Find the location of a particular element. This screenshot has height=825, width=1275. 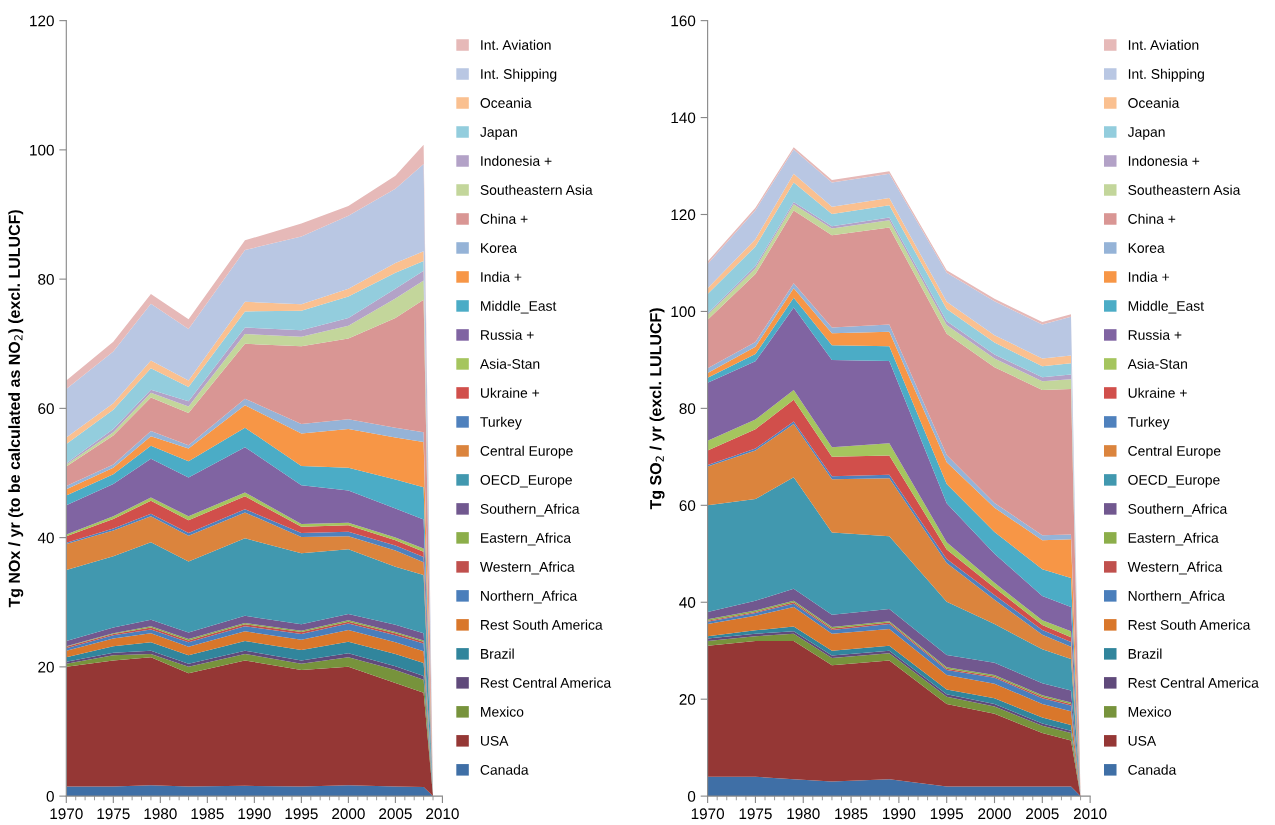

y-axis-title: Tg NOx / yr (to be calculated as NO$_{2}$) (excl. LULUCF) is located at coordinates (16, 409).